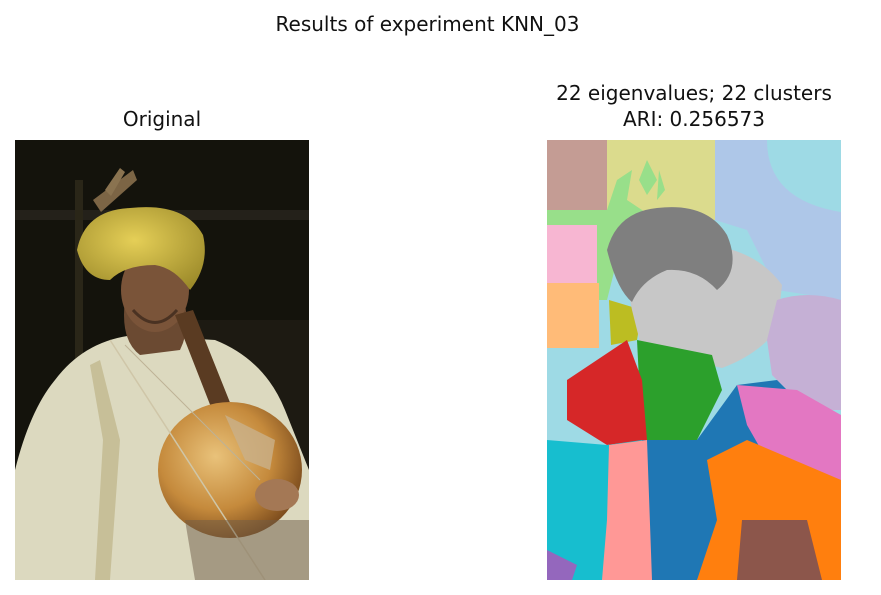 The width and height of the screenshot is (881, 595). Describe the element at coordinates (789, 432) in the screenshot. I see `cluster-magenta` at that location.